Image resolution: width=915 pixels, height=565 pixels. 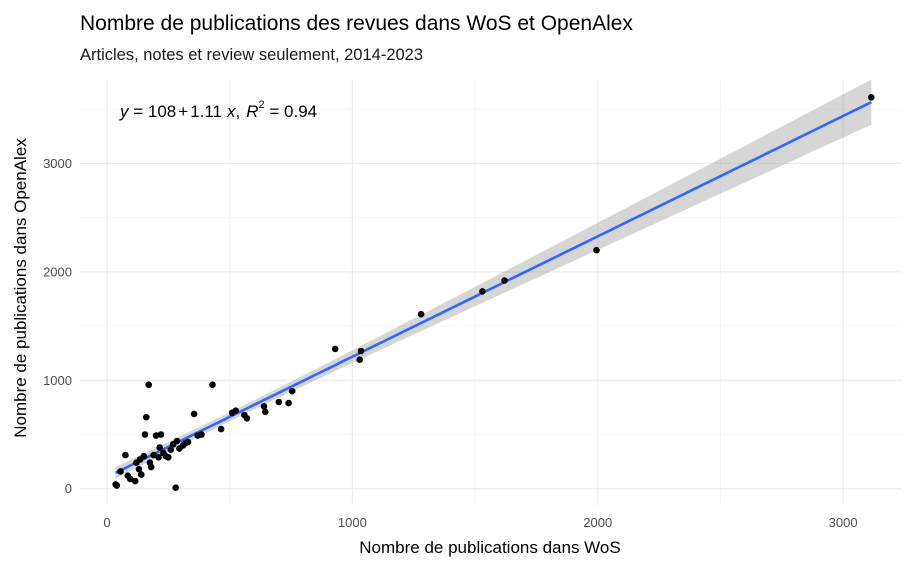 I want to click on eq-r-squared-value: = 0.94, so click(x=291, y=111).